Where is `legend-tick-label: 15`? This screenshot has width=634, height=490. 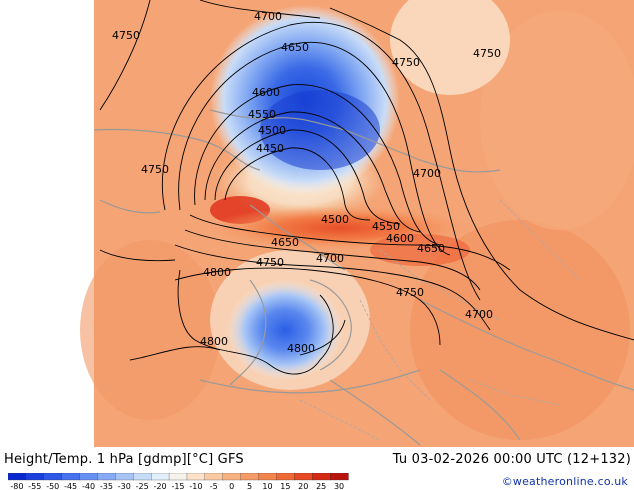
legend-tick-label: 15 is located at coordinates (285, 486).